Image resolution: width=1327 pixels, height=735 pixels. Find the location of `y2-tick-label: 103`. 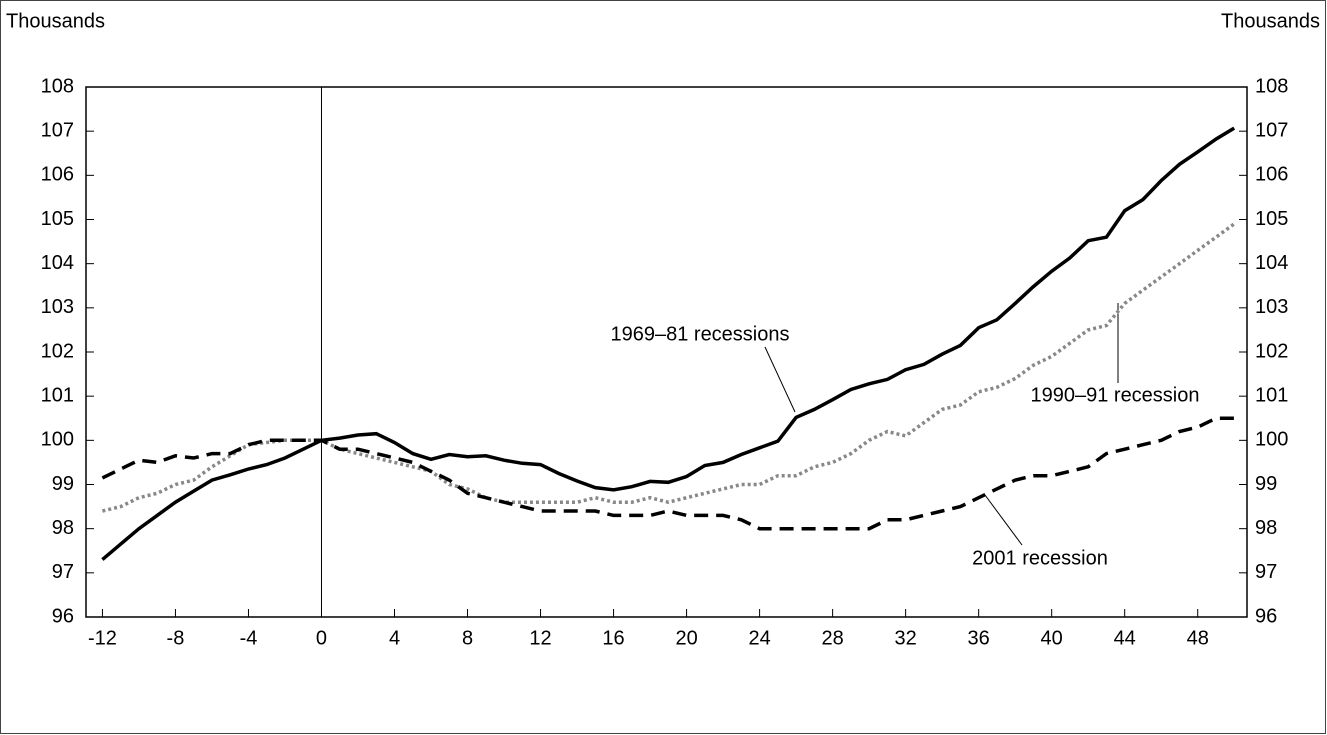

y2-tick-label: 103 is located at coordinates (1271, 307).